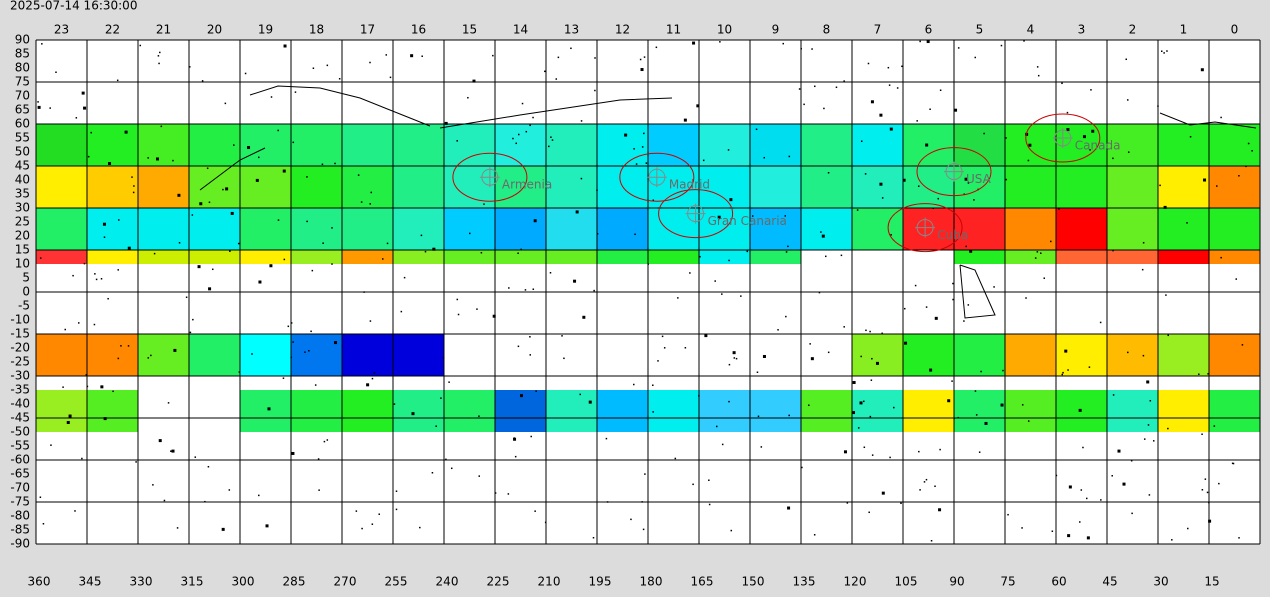  Describe the element at coordinates (22, 222) in the screenshot. I see `y-tick-label: 25` at that location.